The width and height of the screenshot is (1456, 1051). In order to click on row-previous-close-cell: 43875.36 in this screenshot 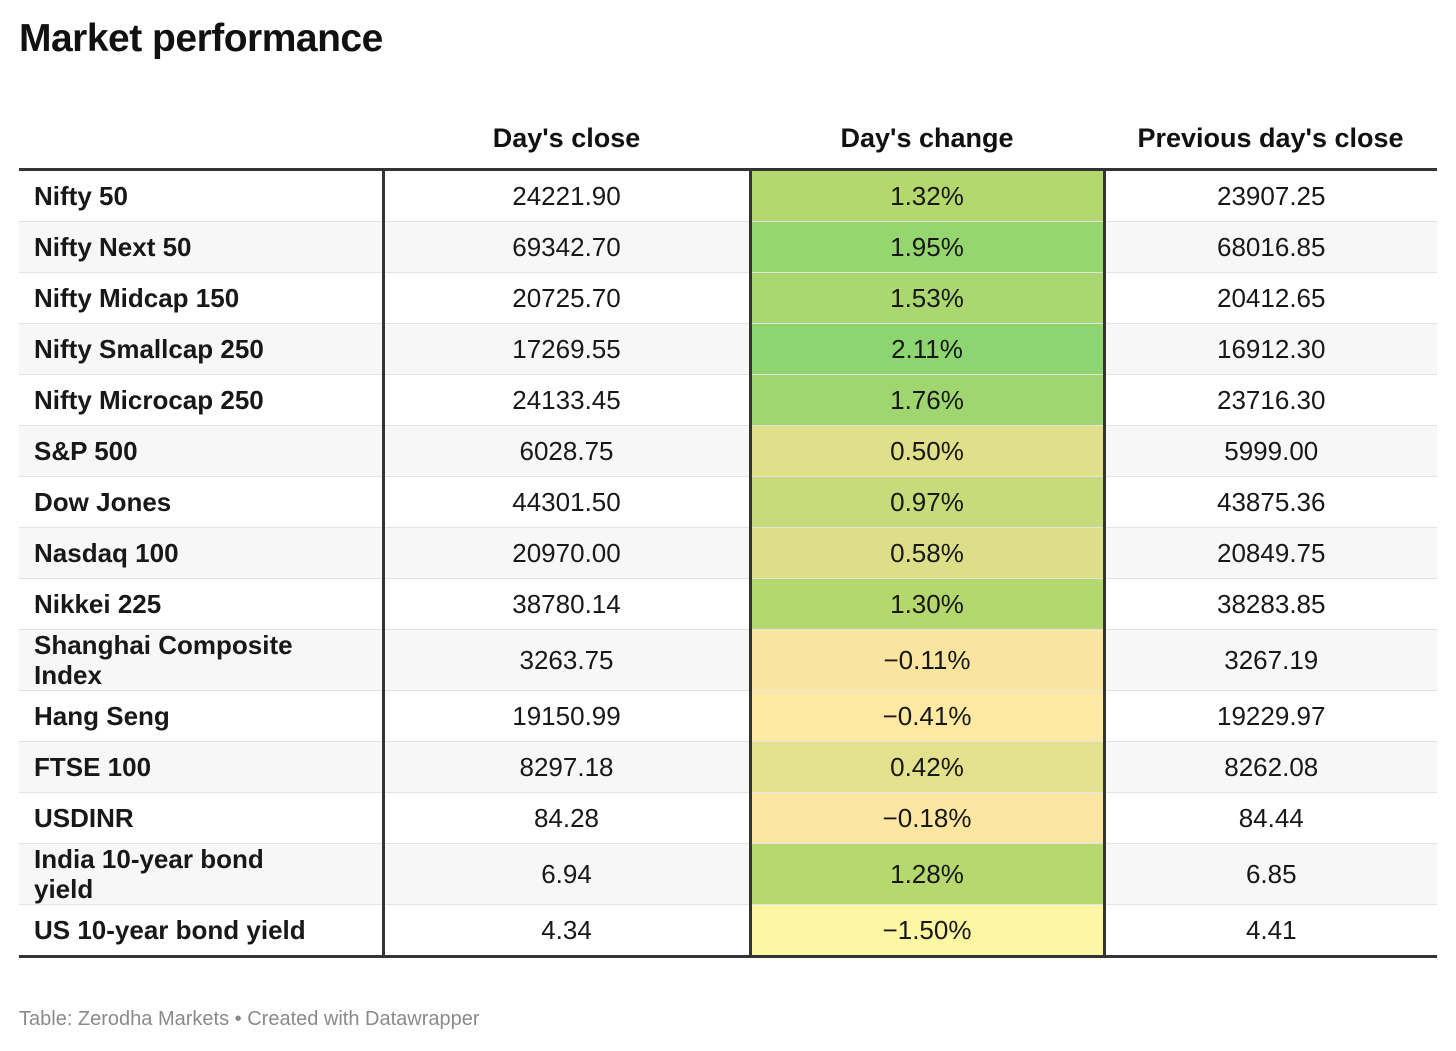, I will do `click(1270, 502)`.